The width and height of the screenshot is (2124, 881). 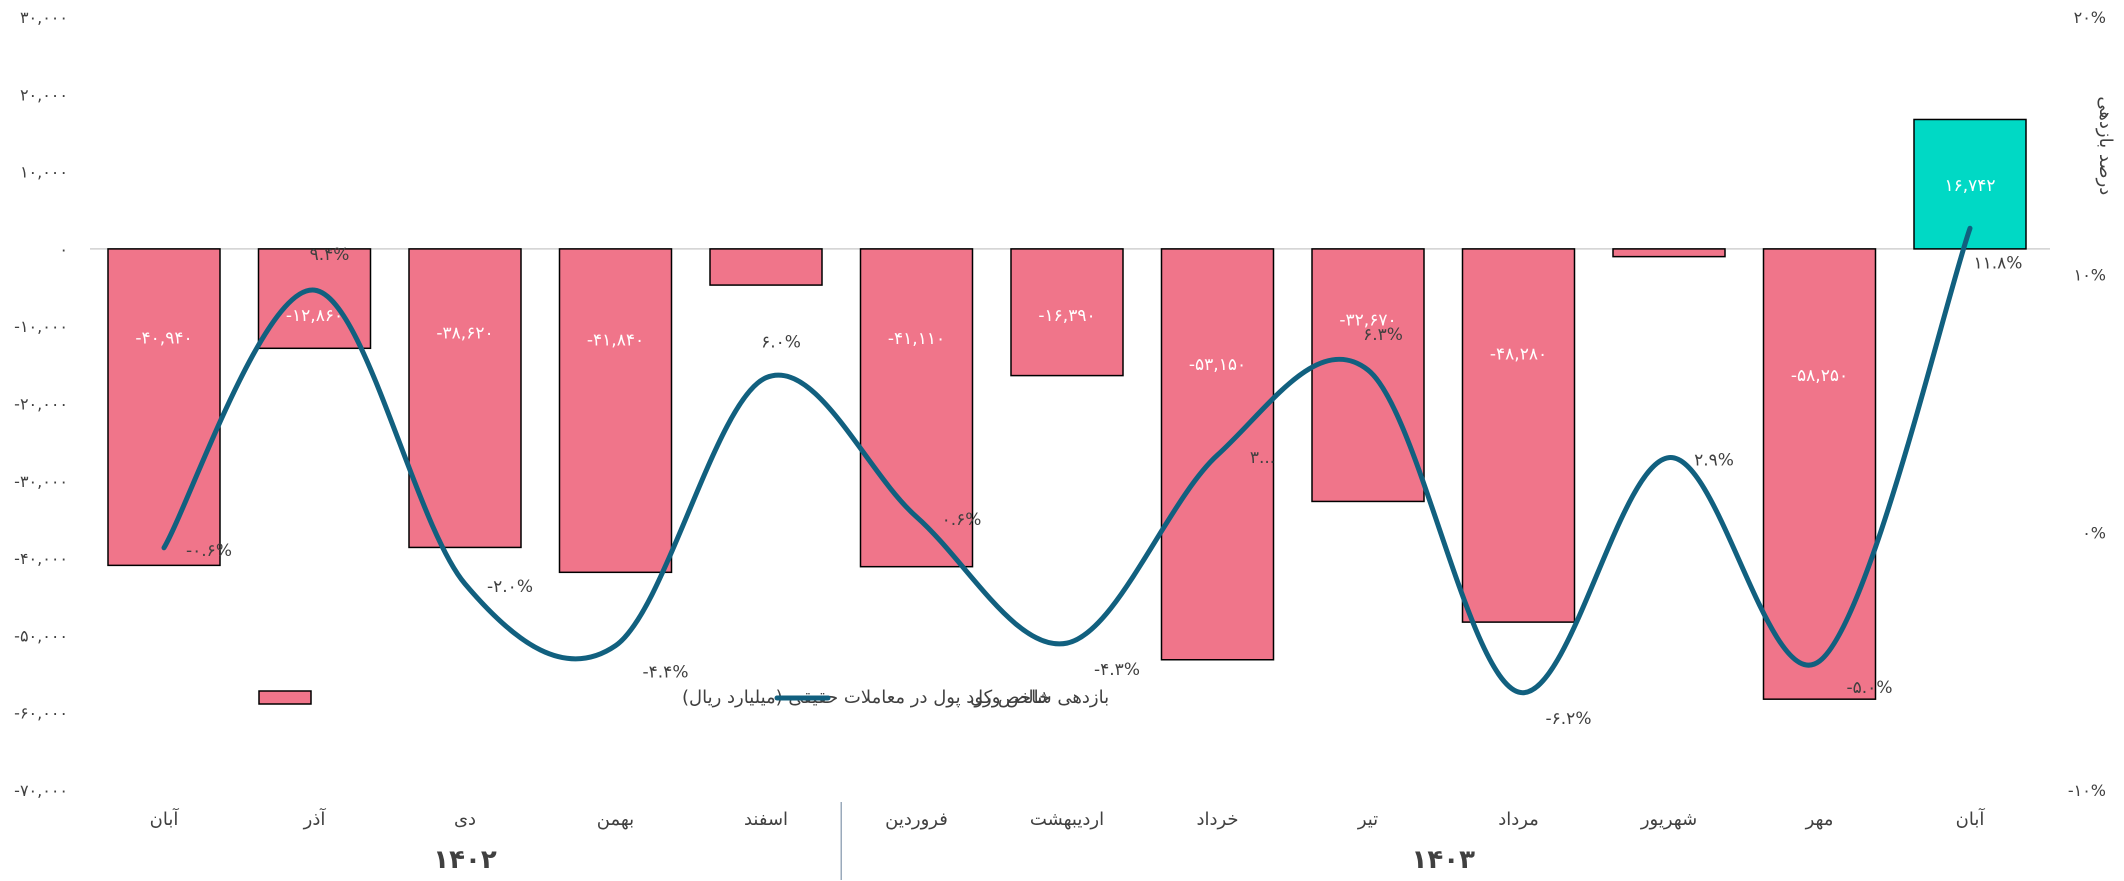 What do you see at coordinates (766, 316) in the screenshot?
I see `bar-value-label: -۴,۶۸۰` at bounding box center [766, 316].